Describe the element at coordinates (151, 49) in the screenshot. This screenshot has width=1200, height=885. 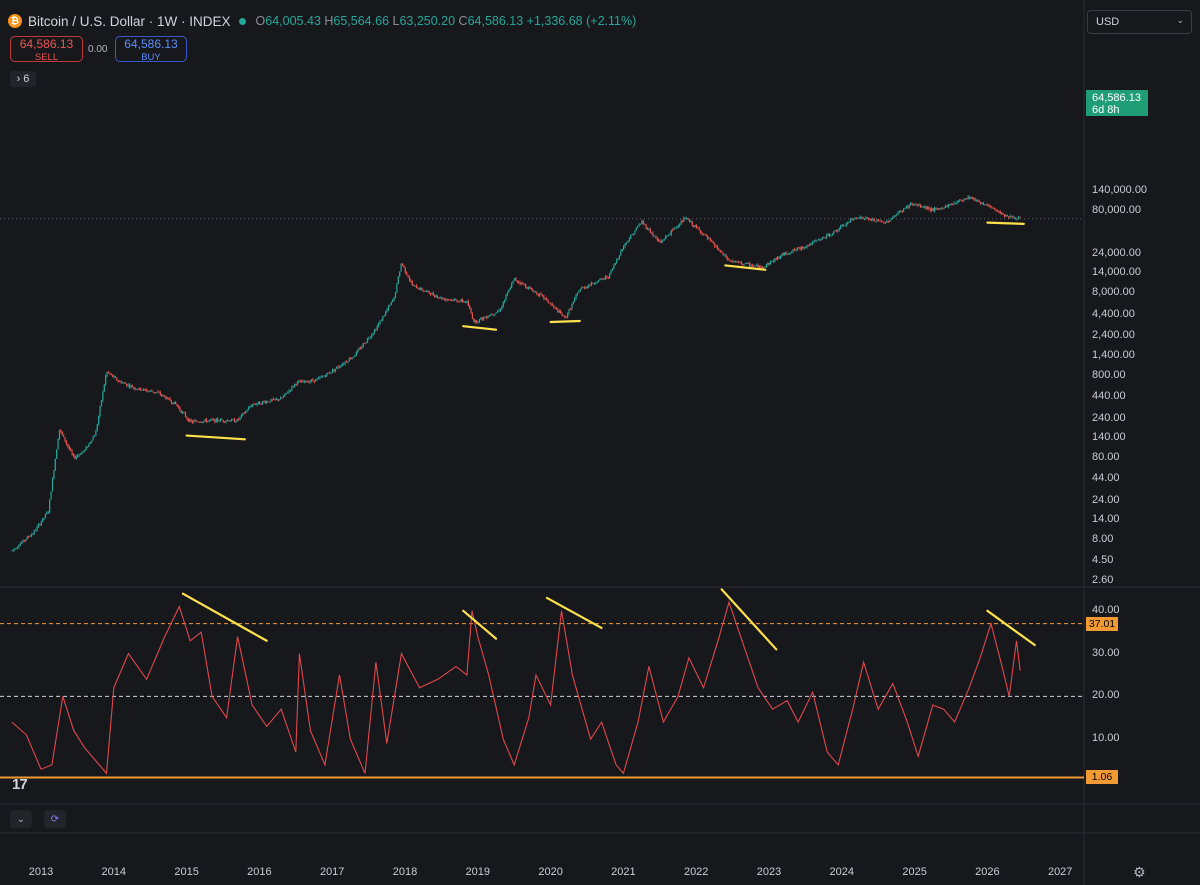
I see `buy-button: 64,586.13 BUY` at that location.